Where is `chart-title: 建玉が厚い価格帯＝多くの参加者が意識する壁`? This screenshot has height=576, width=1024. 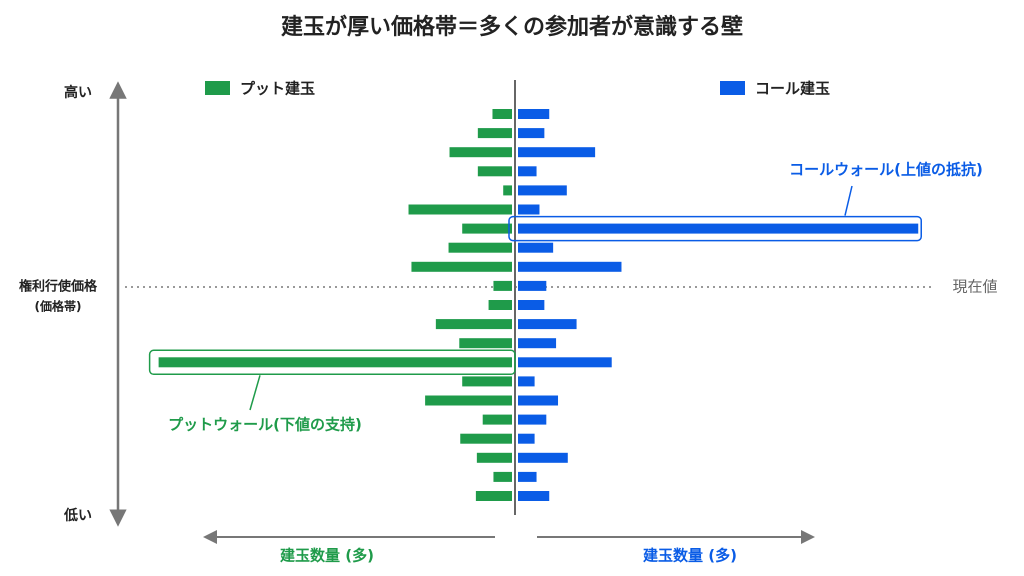 chart-title: 建玉が厚い価格帯＝多くの参加者が意識する壁 is located at coordinates (512, 27).